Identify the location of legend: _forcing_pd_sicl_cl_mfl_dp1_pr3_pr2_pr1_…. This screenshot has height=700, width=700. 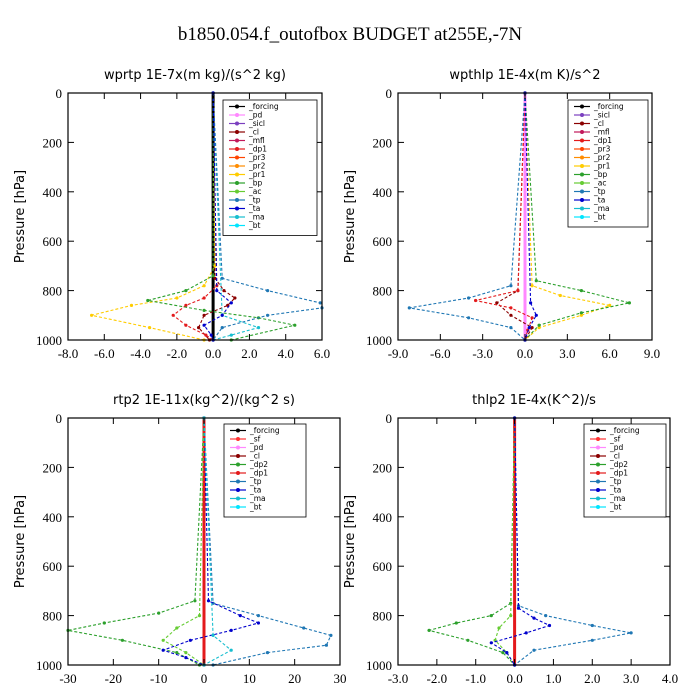
(270, 167).